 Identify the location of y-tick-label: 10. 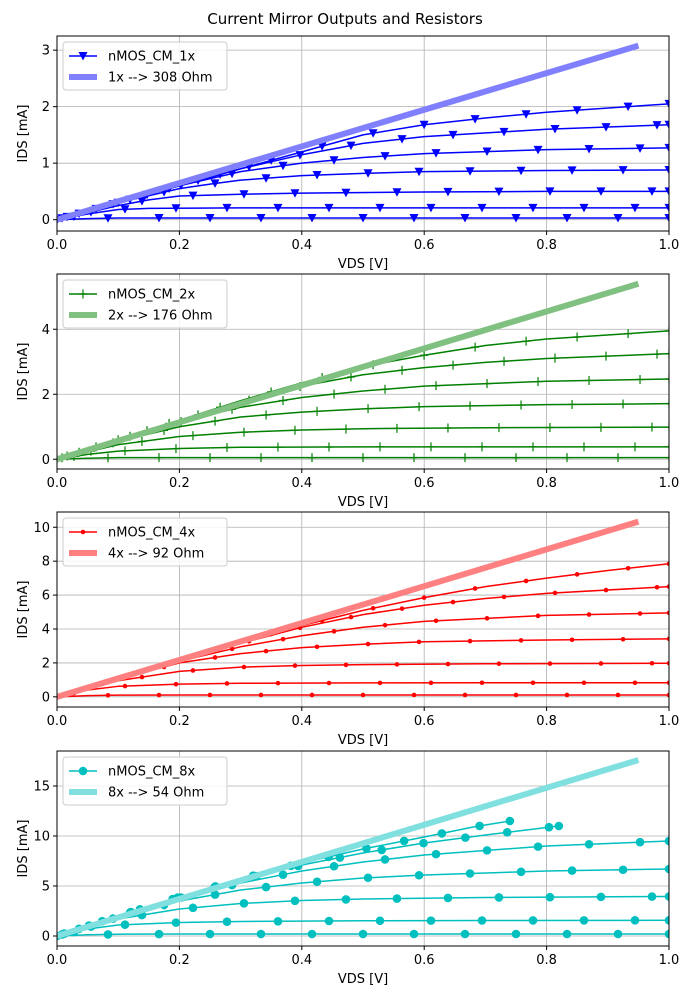
(41, 837).